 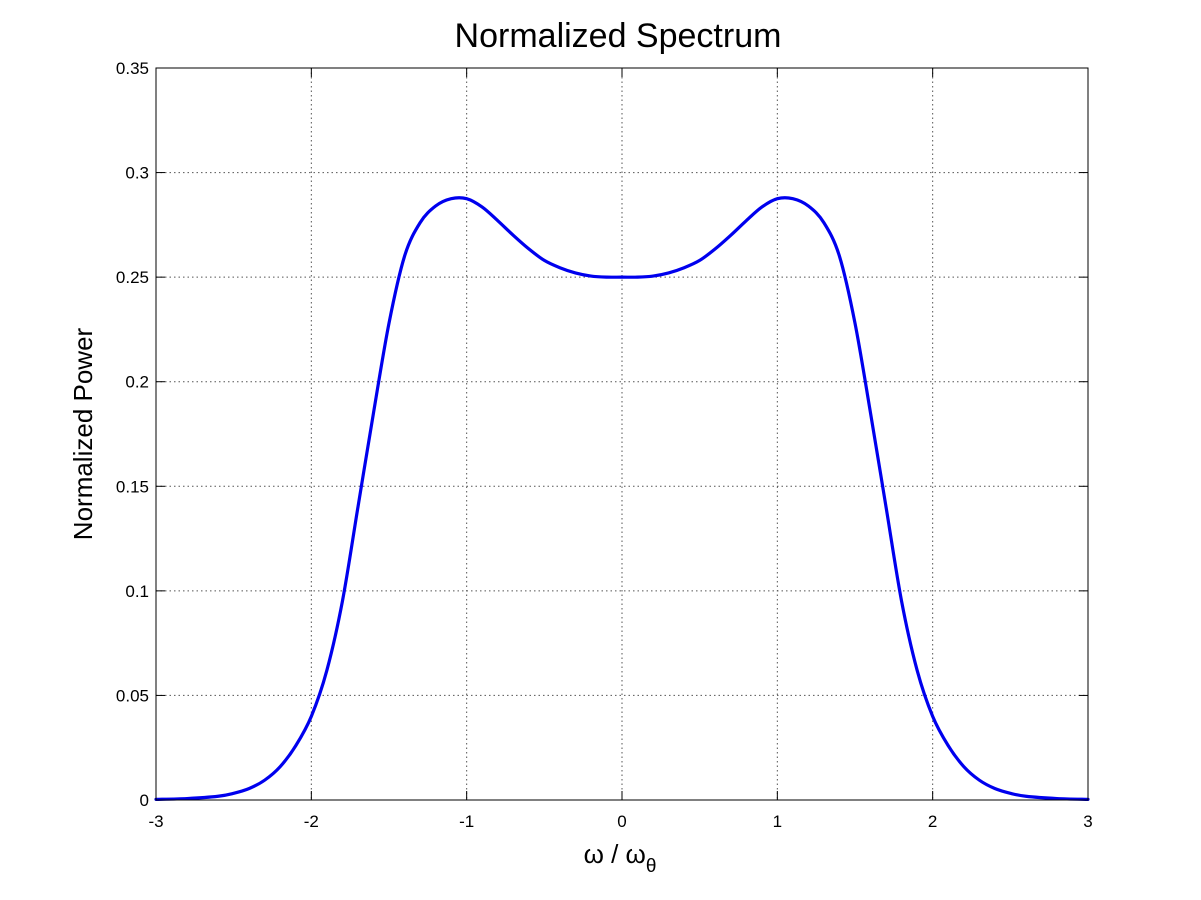 I want to click on x-tick-label: 3, so click(x=1087, y=821).